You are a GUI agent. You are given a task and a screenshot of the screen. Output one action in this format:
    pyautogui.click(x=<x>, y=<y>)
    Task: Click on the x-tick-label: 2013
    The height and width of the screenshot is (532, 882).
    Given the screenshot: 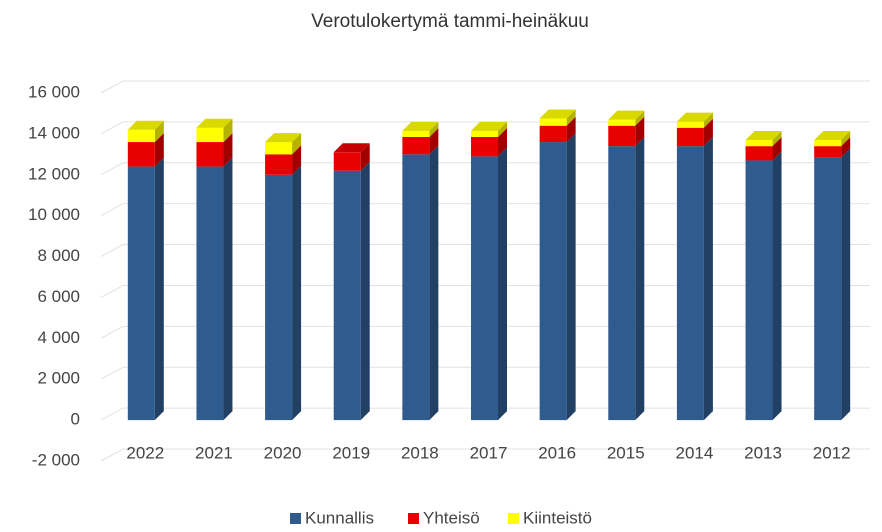 What is the action you would take?
    pyautogui.click(x=763, y=453)
    